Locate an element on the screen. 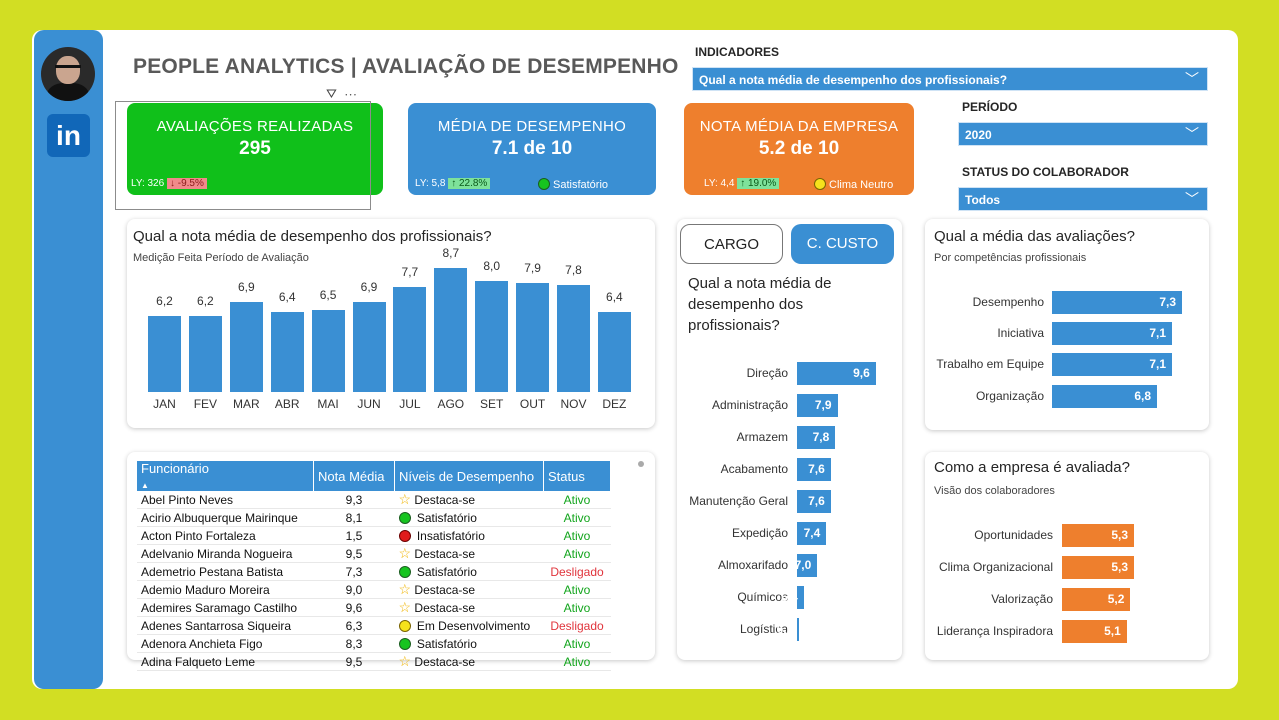 This screenshot has height=720, width=1279. chart-bar: 7,9 is located at coordinates (817, 405).